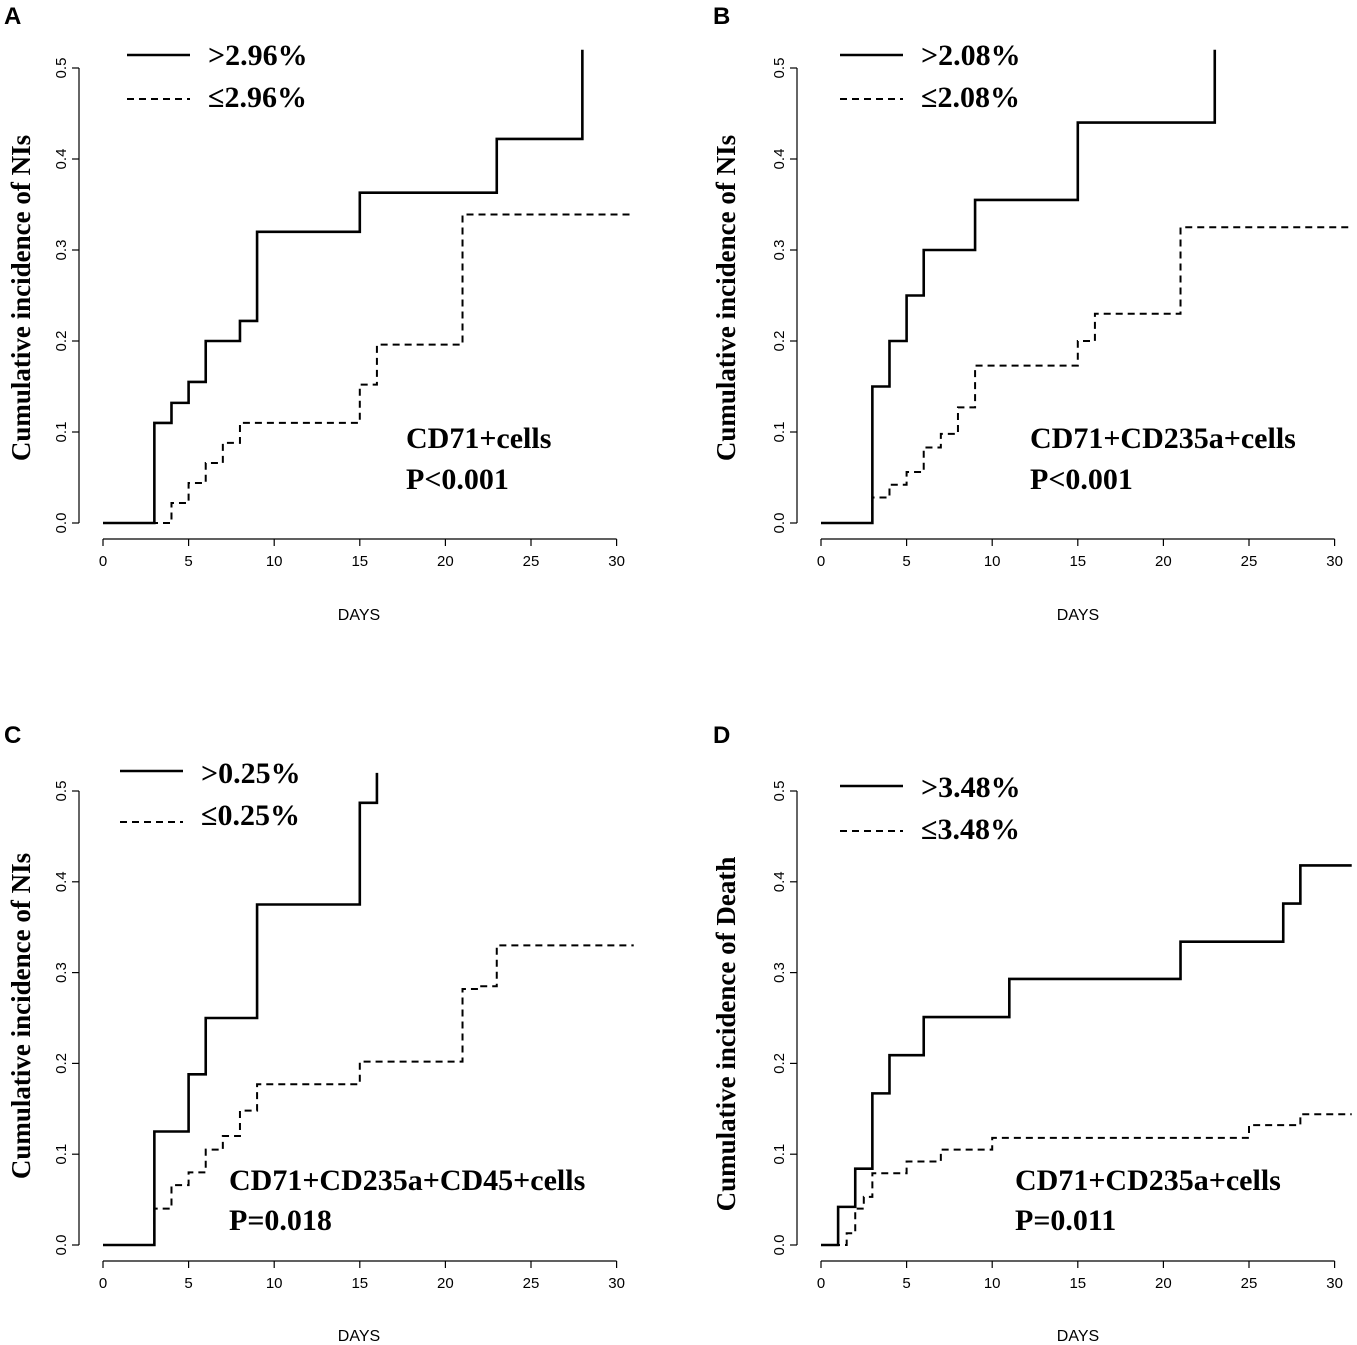 The image size is (1357, 1345). Describe the element at coordinates (258, 55) in the screenshot. I see `legend-label-solid: >2.96%` at that location.